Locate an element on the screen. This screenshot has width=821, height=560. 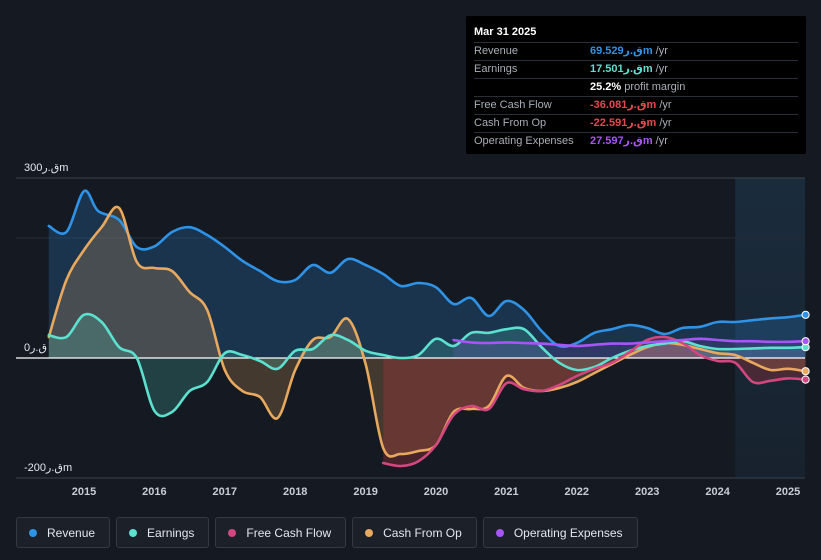
free-cash-flow-line is located at coordinates (594, 401).